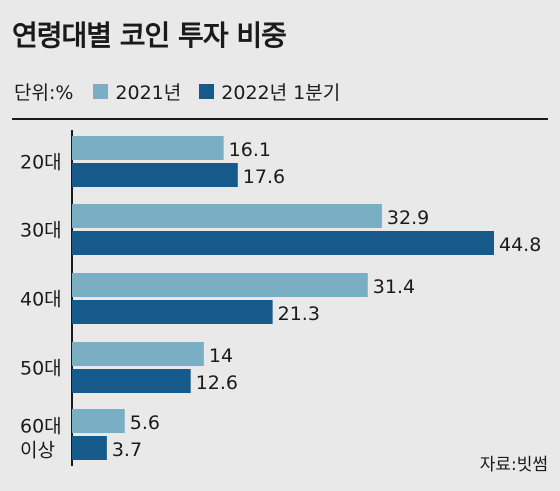  What do you see at coordinates (217, 383) in the screenshot?
I see `data-label: 12.6` at bounding box center [217, 383].